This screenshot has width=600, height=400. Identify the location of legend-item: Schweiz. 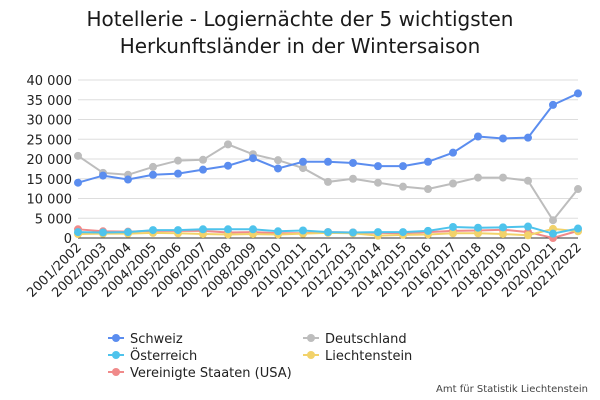
(145, 339).